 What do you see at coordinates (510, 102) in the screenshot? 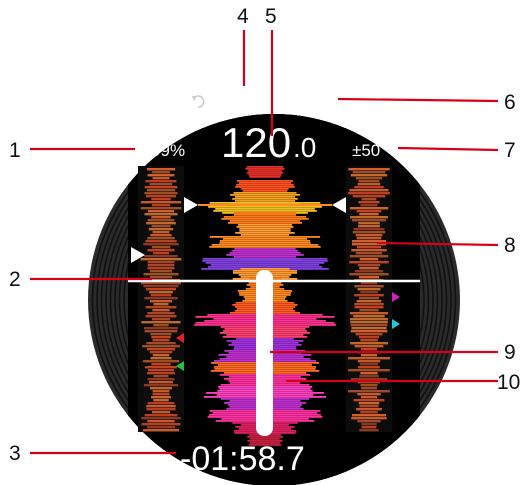
I see `callout-6: 6` at bounding box center [510, 102].